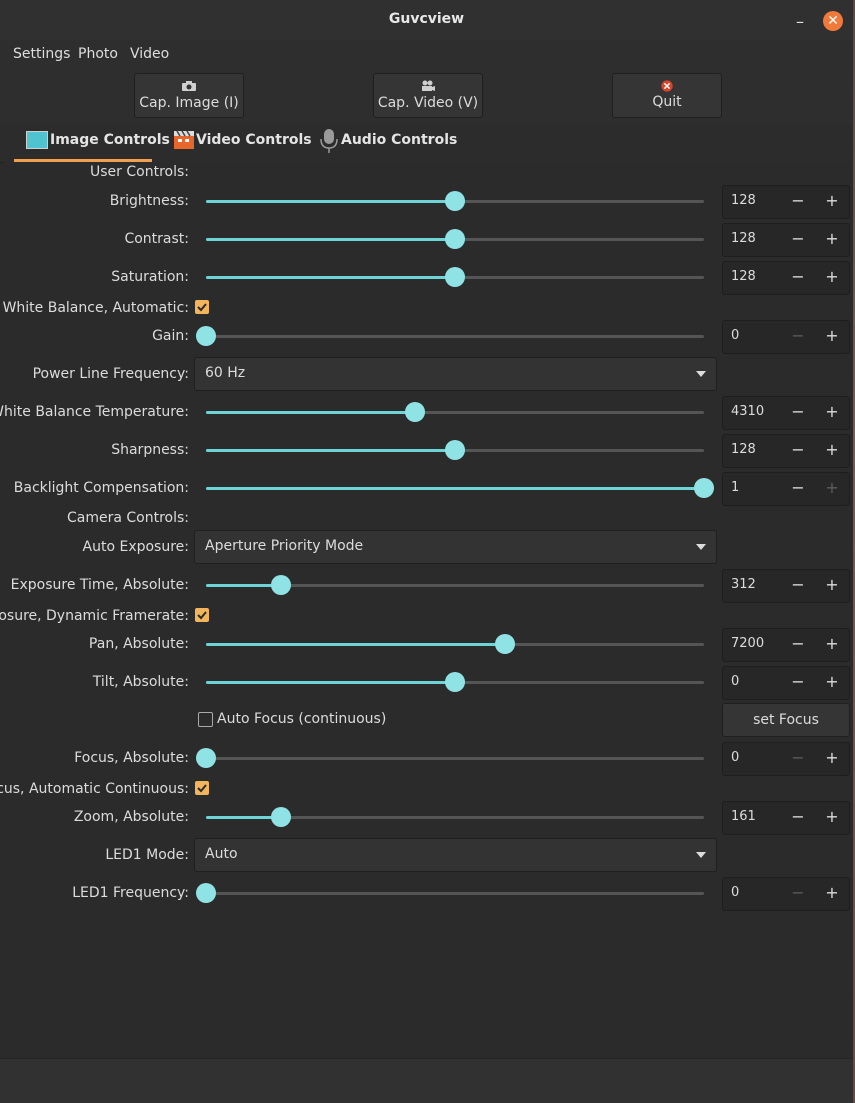 This screenshot has width=855, height=1103. I want to click on exposure-time-spinbox: 312 − +, so click(786, 586).